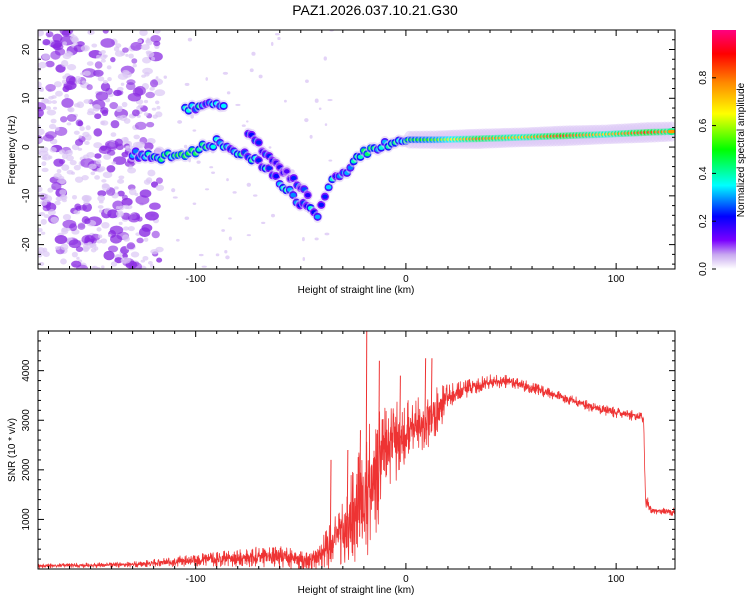 This screenshot has width=750, height=600. What do you see at coordinates (707, 173) in the screenshot?
I see `colorbar-ticks: 0.0 0.2 0.4 0.6 0.8` at bounding box center [707, 173].